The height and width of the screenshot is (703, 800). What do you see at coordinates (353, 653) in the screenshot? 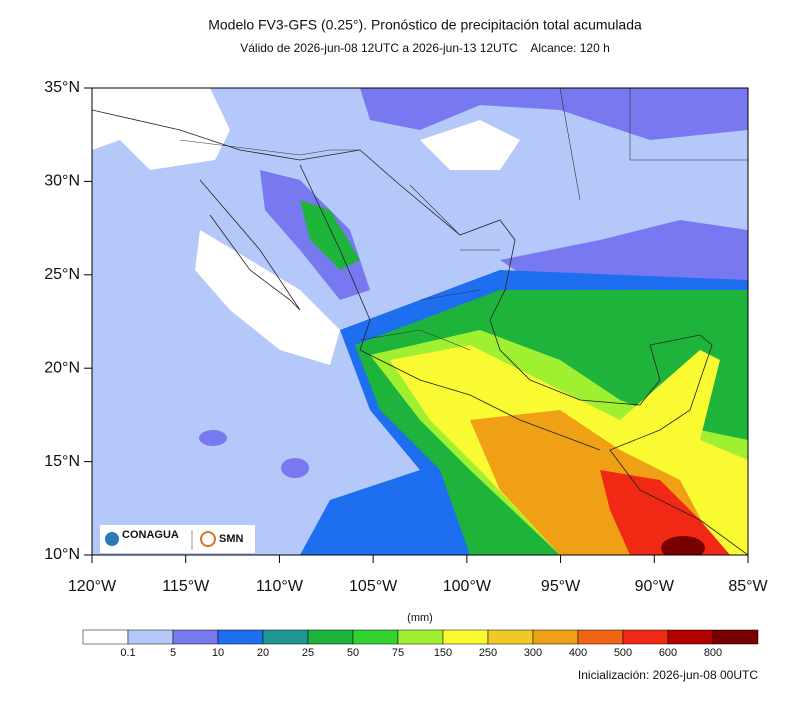
I see `colorbar-label: 50` at bounding box center [353, 653].